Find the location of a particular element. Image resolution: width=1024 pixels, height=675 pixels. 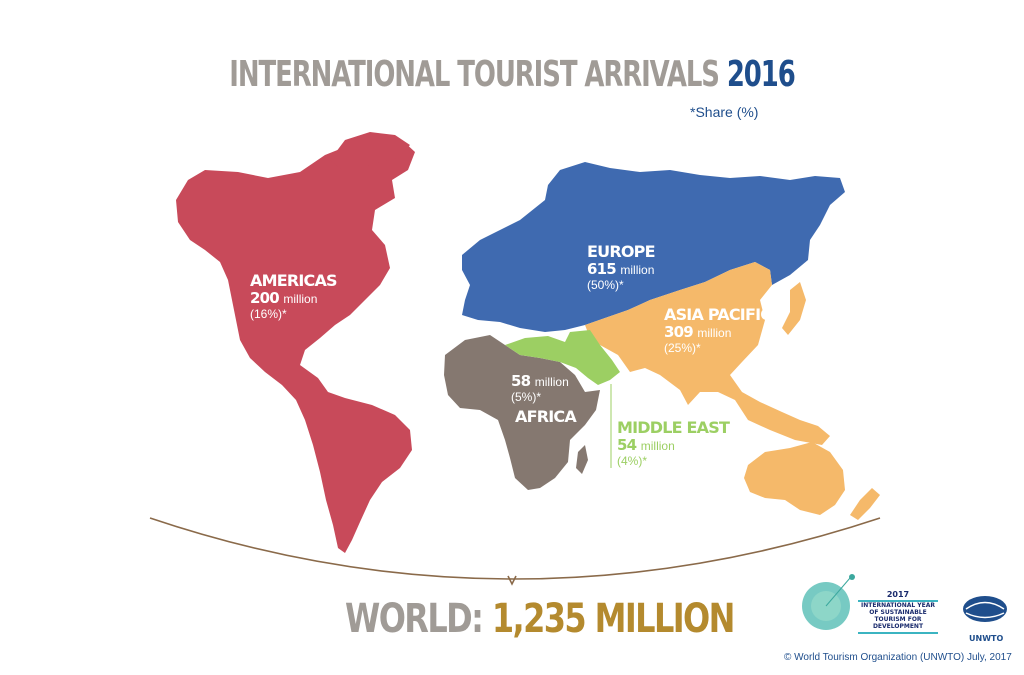

region-americas is located at coordinates (295, 346).